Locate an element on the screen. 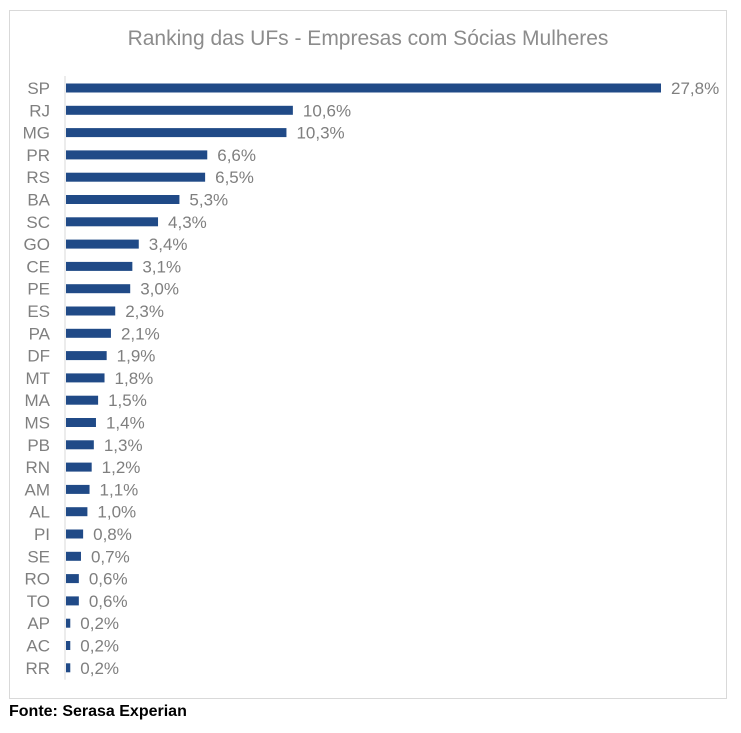  value-label-ma: 1,5% is located at coordinates (127, 400).